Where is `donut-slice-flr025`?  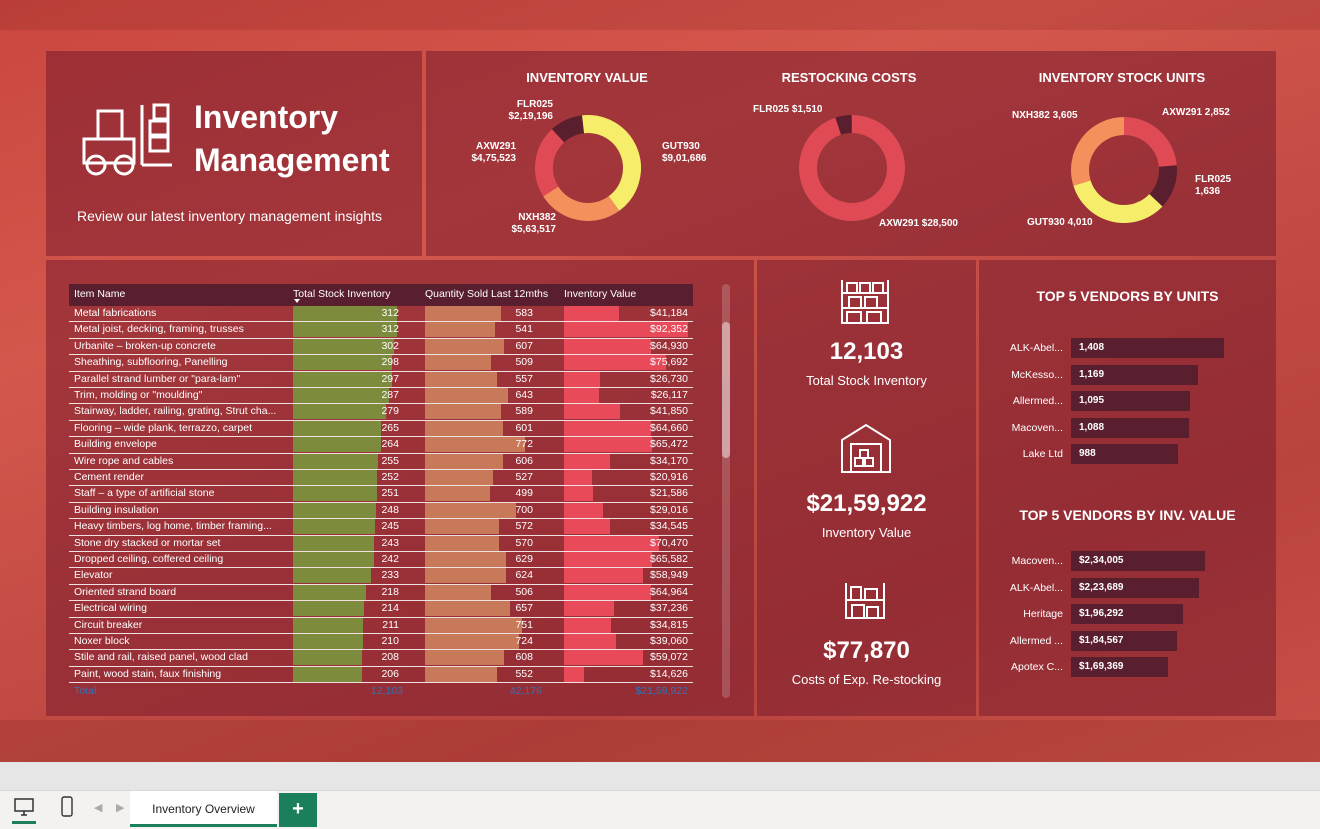 donut-slice-flr025 is located at coordinates (1163, 186).